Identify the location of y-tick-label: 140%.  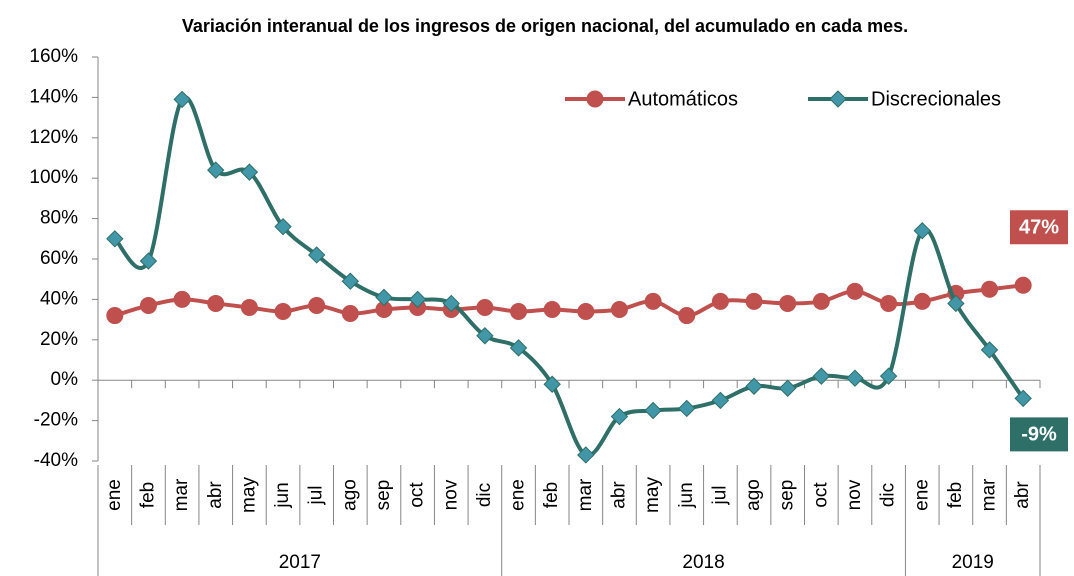
(53, 96).